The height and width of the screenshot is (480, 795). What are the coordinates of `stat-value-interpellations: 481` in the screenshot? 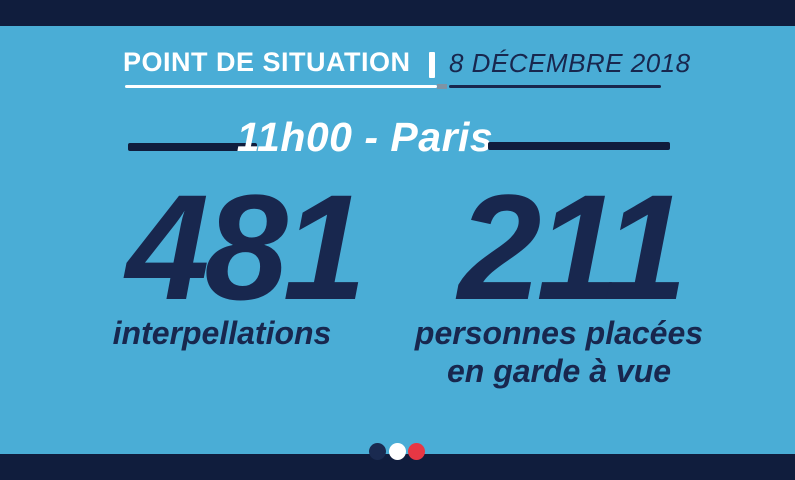 It's located at (246, 247).